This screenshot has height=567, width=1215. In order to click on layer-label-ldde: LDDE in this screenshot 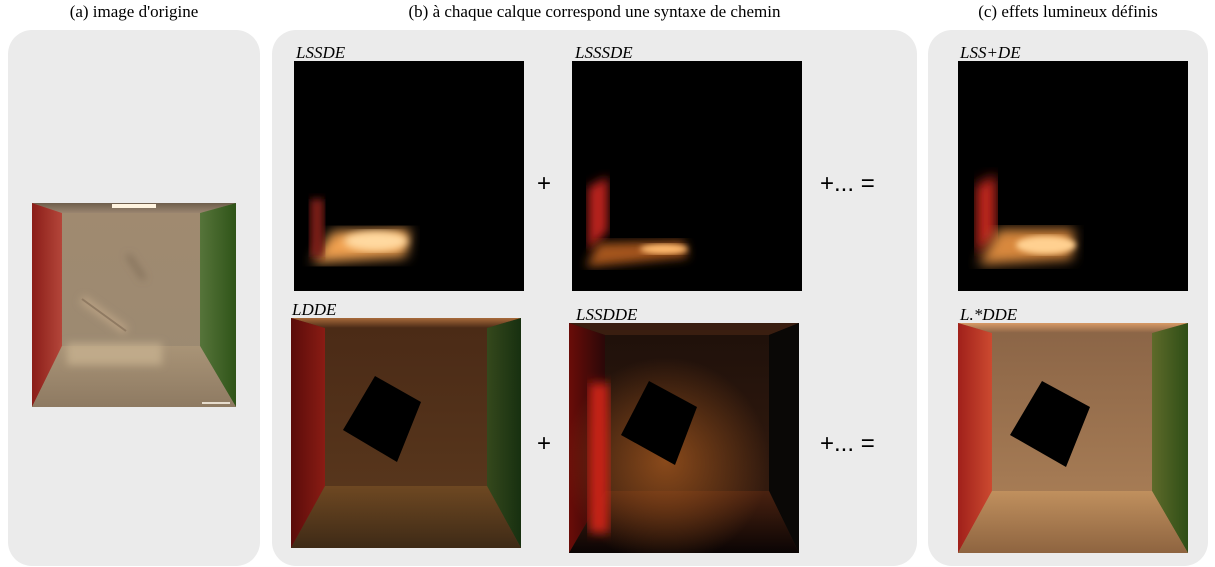, I will do `click(321, 309)`.